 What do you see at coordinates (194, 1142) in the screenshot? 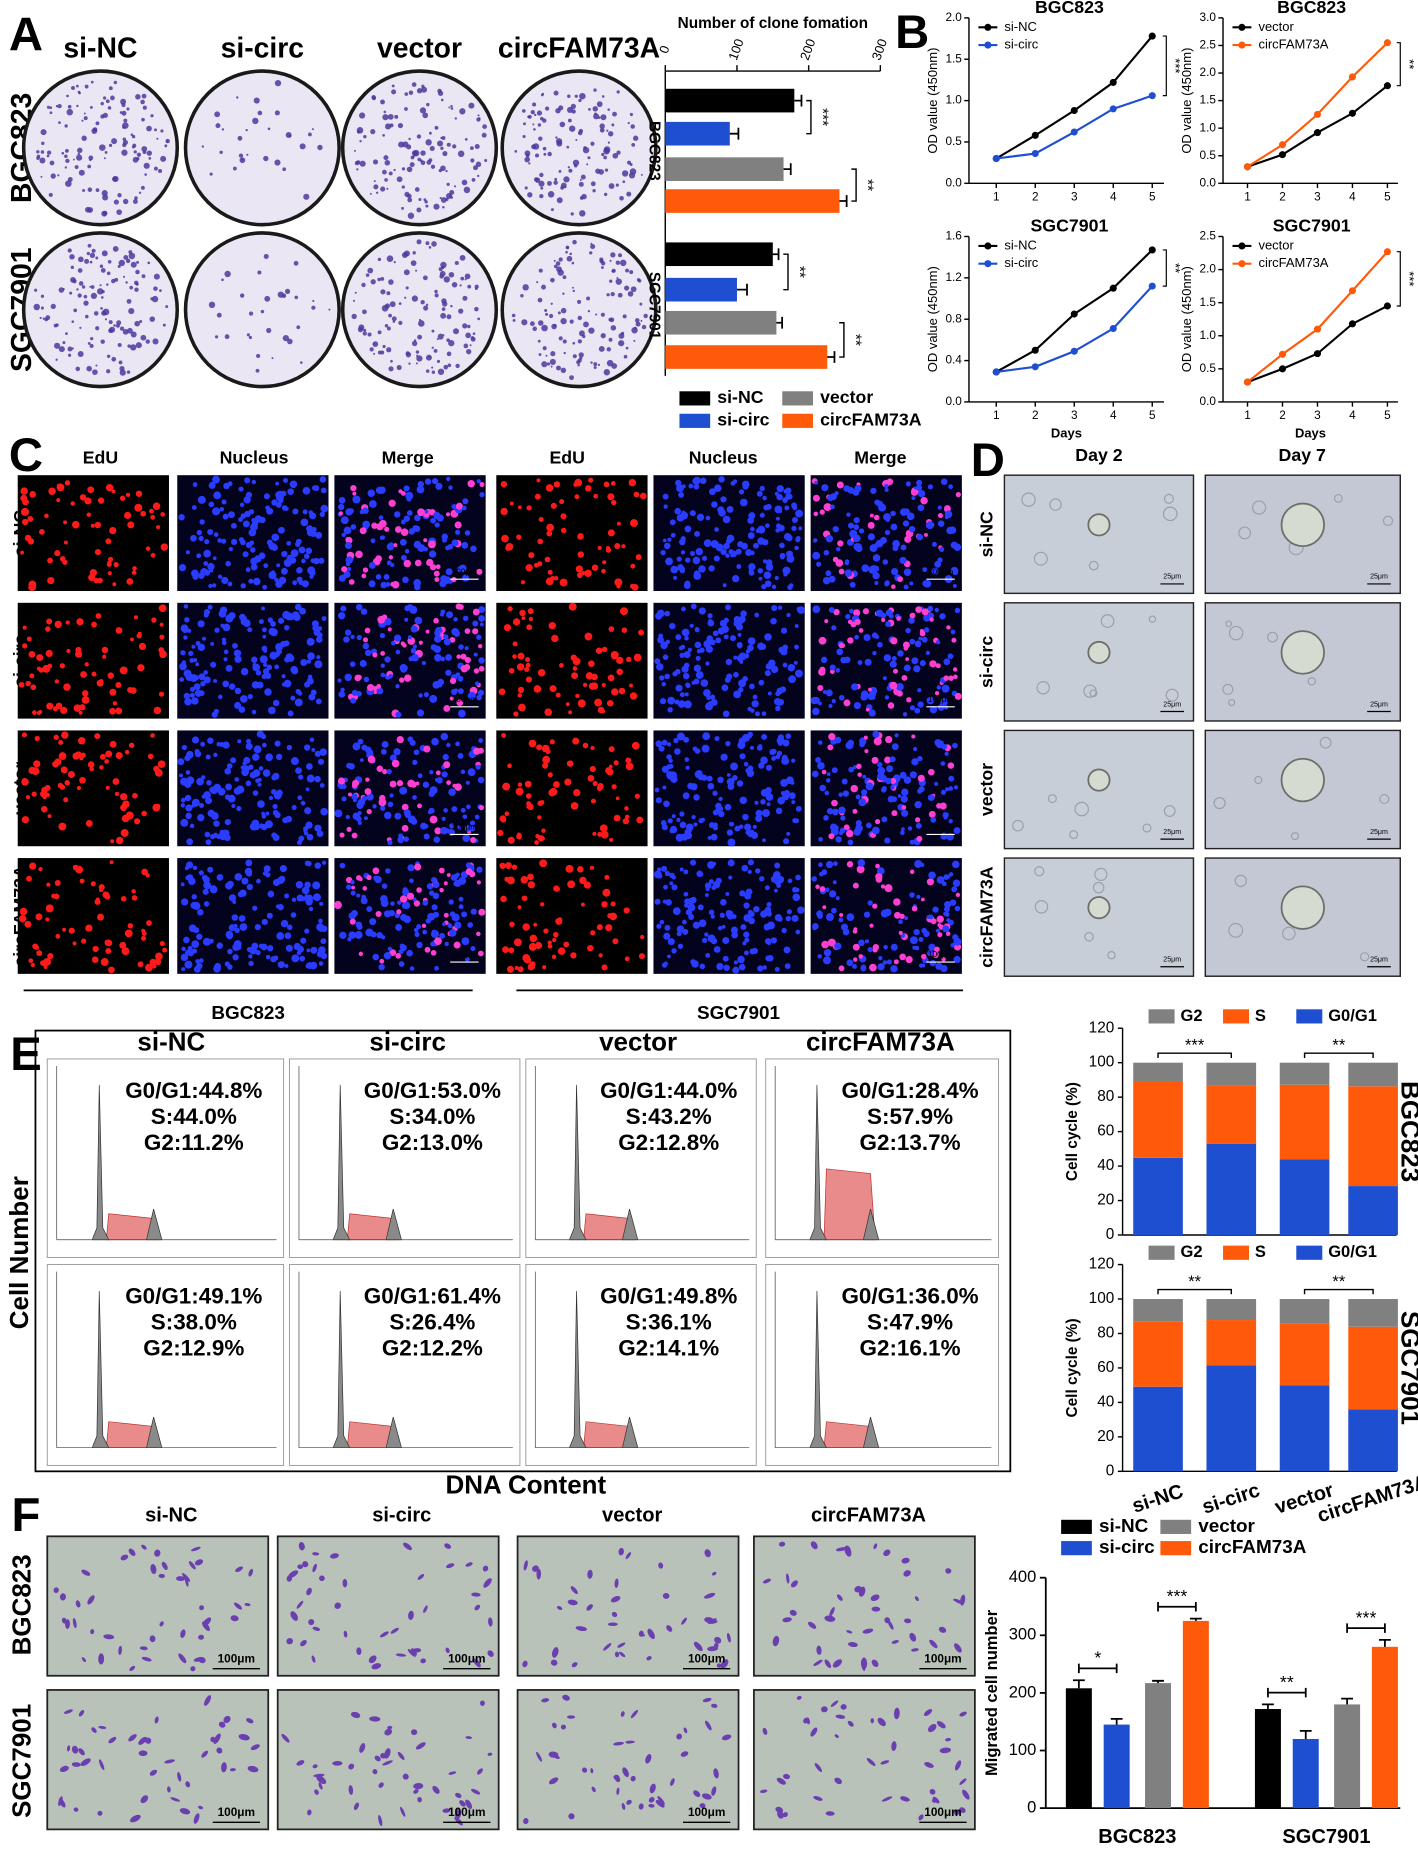
I see `phase-percent: G2:11.2%` at bounding box center [194, 1142].